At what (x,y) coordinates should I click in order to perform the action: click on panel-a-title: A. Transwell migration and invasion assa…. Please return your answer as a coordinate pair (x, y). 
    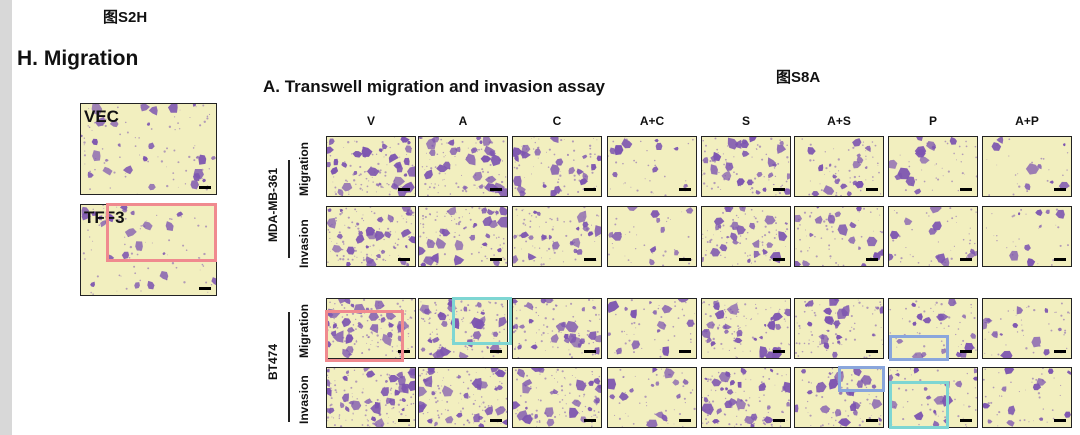
    Looking at the image, I should click on (434, 86).